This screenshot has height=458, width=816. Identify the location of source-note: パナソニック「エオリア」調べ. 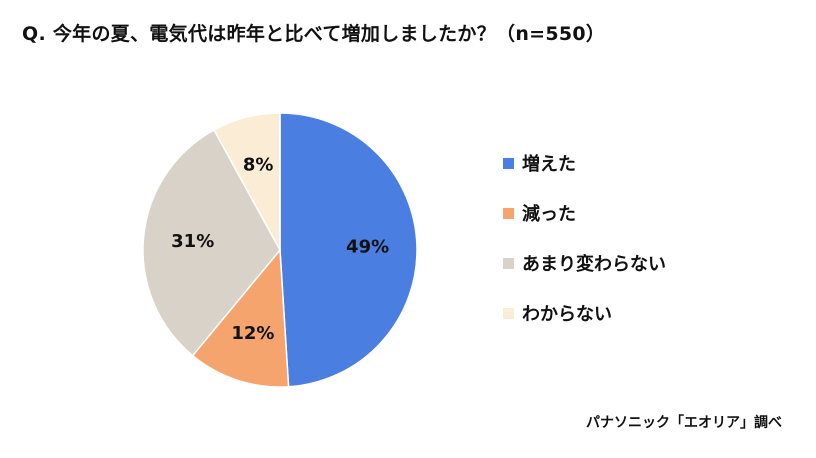
(684, 423).